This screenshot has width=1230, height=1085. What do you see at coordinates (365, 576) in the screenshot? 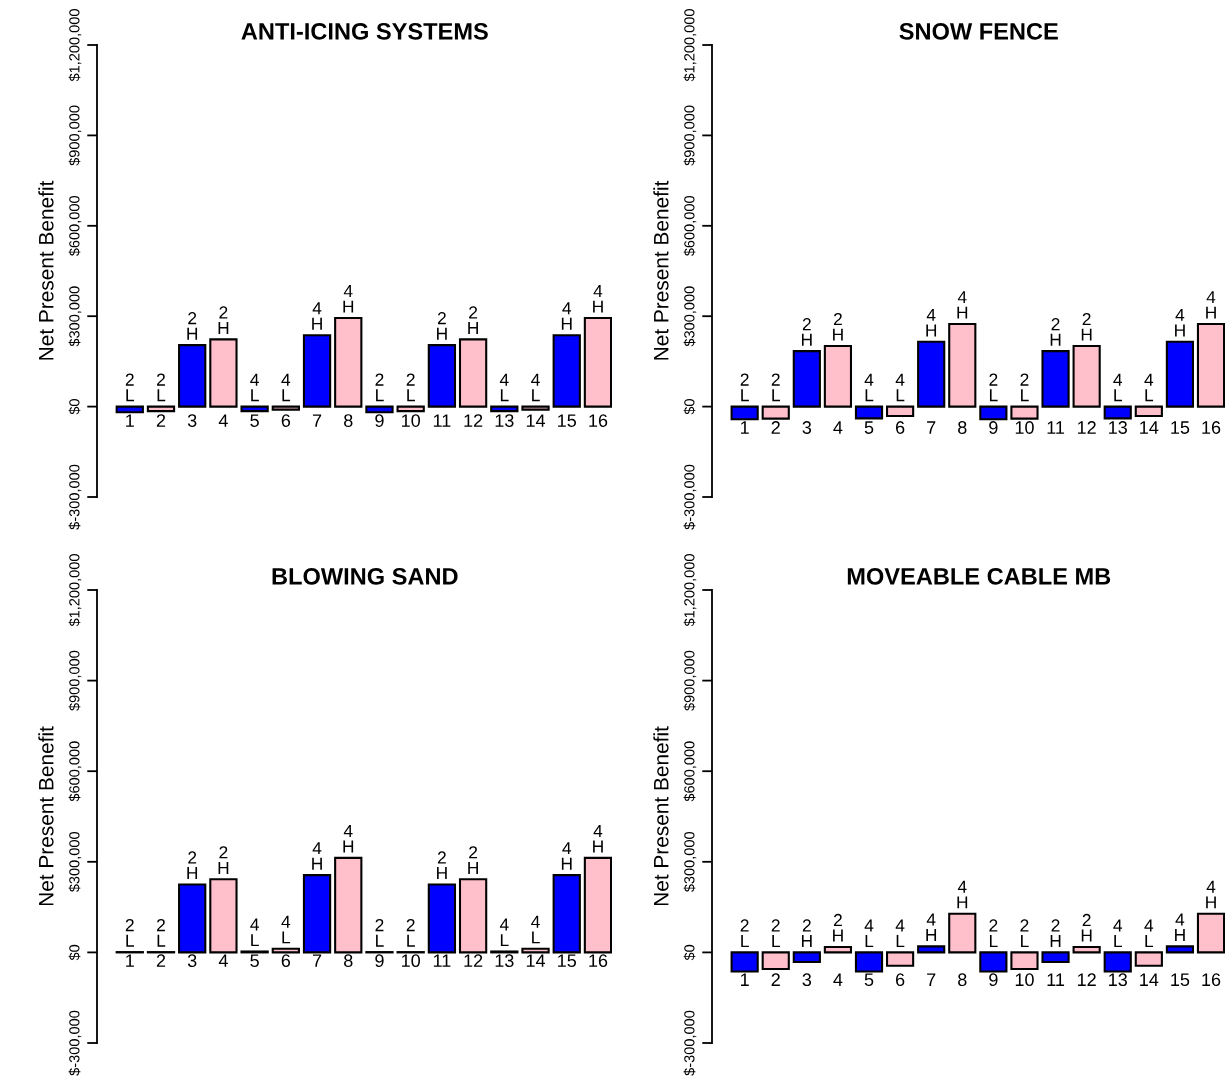
I see `chart-title: BLOWING SAND` at bounding box center [365, 576].